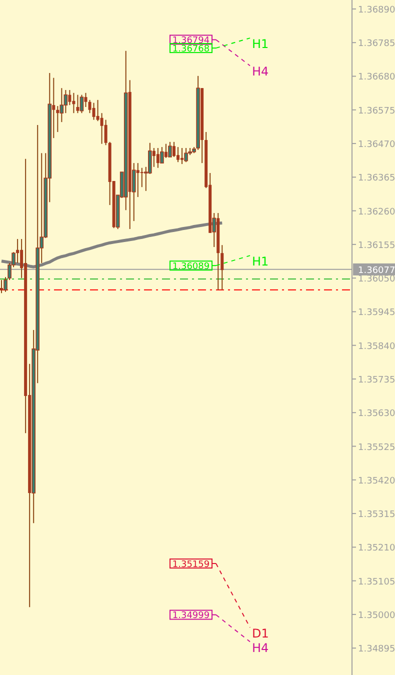 The width and height of the screenshot is (395, 675). What do you see at coordinates (376, 582) in the screenshot?
I see `y-tick-label: 1.35105` at bounding box center [376, 582].